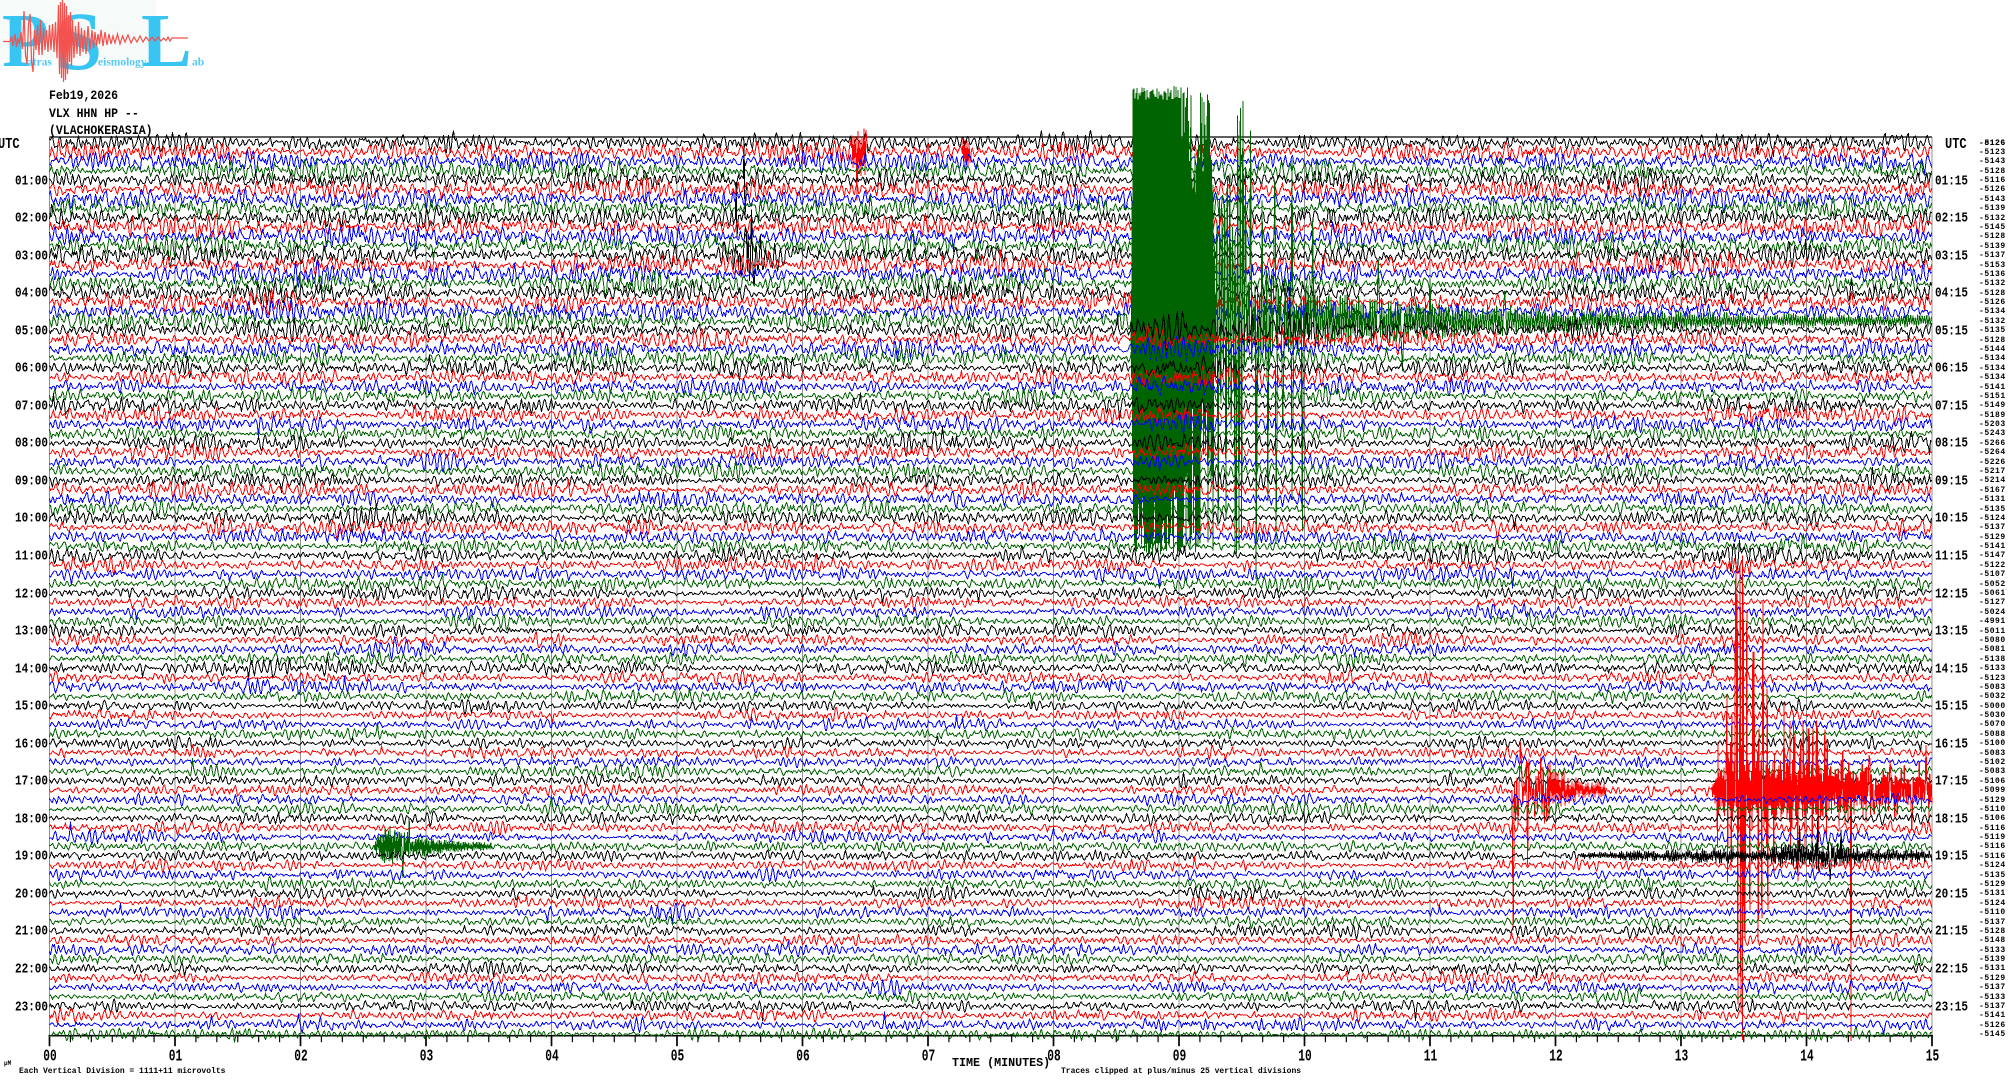 This screenshot has width=2010, height=1080. What do you see at coordinates (166, 41) in the screenshot?
I see `svg-text: L` at bounding box center [166, 41].